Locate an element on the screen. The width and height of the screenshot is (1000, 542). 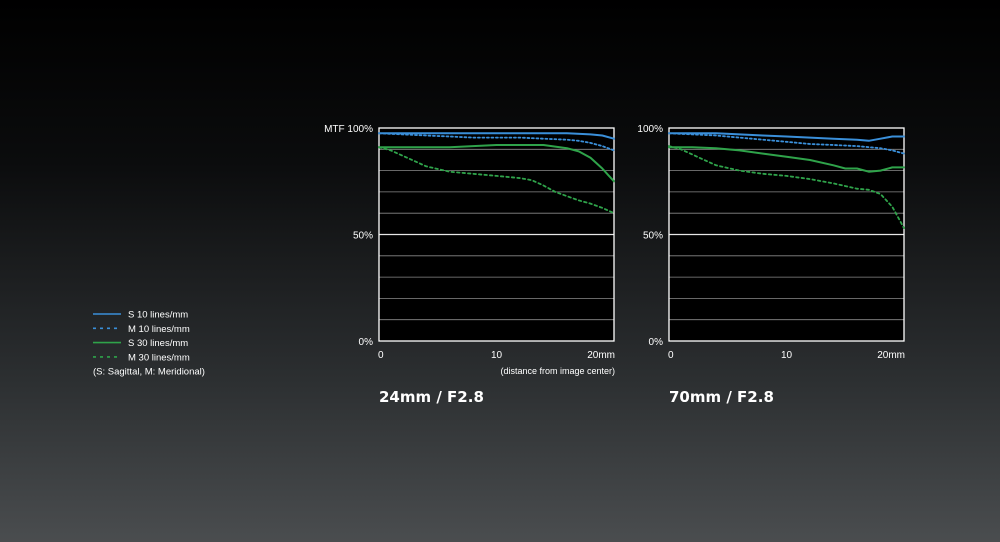
legend-label: M 10 lines/mm is located at coordinates (159, 329).